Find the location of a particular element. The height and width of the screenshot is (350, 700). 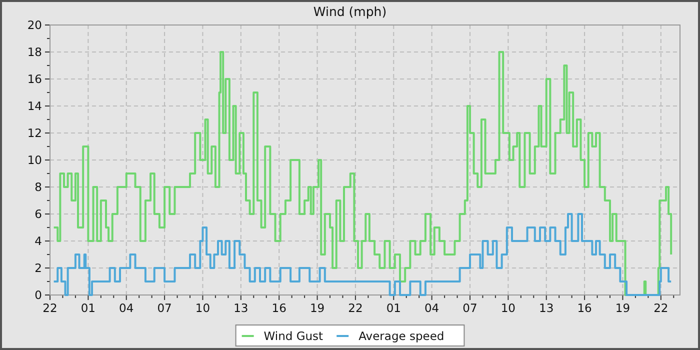

y-tick-label: 0 is located at coordinates (38, 295).